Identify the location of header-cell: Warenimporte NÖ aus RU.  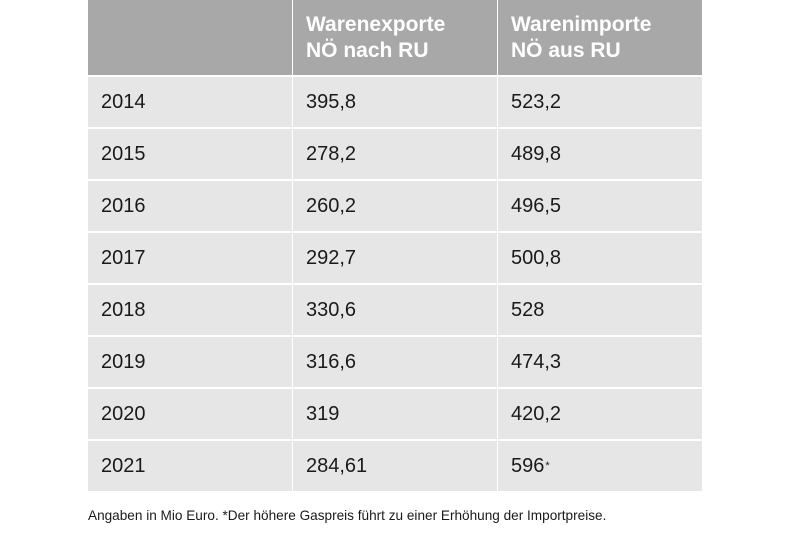
(600, 37).